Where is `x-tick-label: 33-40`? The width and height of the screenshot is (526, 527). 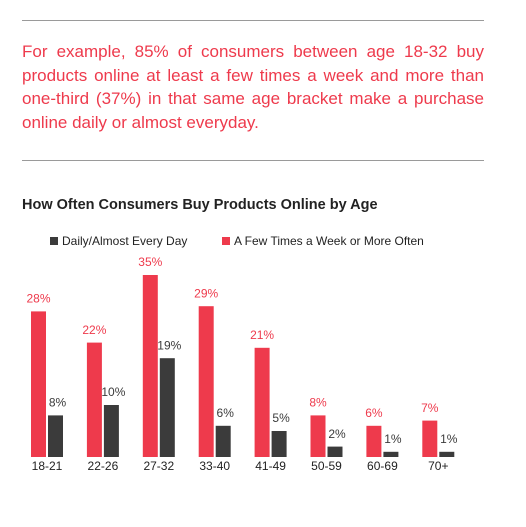
x-tick-label: 33-40 is located at coordinates (214, 466).